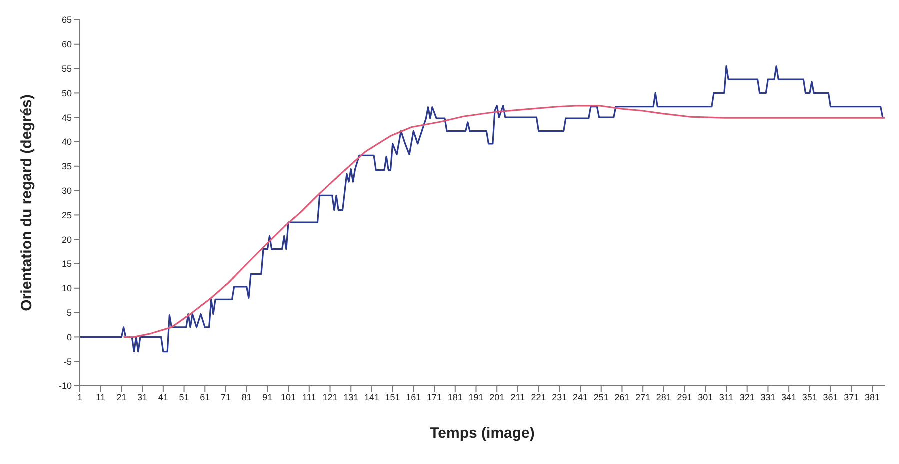 The width and height of the screenshot is (899, 464). What do you see at coordinates (706, 397) in the screenshot?
I see `x-tick-label: 301` at bounding box center [706, 397].